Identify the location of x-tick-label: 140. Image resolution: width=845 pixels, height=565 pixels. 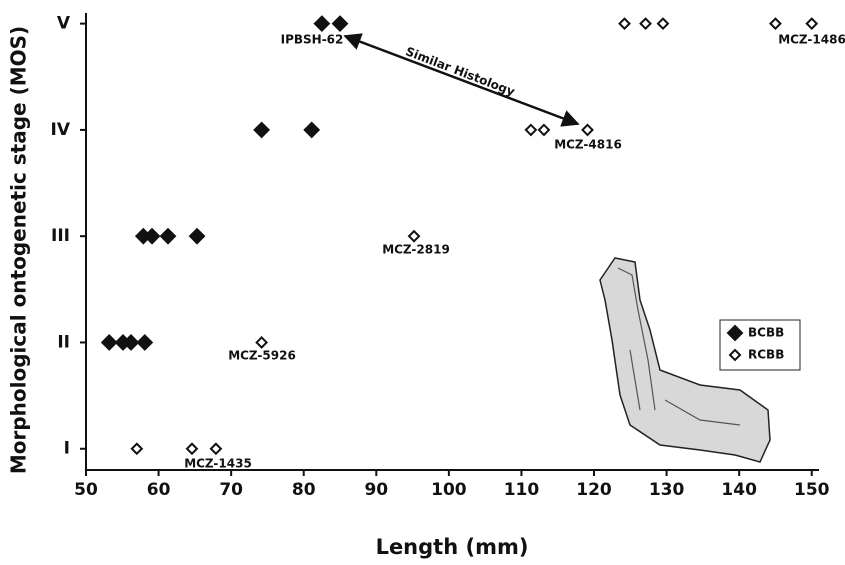
(739, 490).